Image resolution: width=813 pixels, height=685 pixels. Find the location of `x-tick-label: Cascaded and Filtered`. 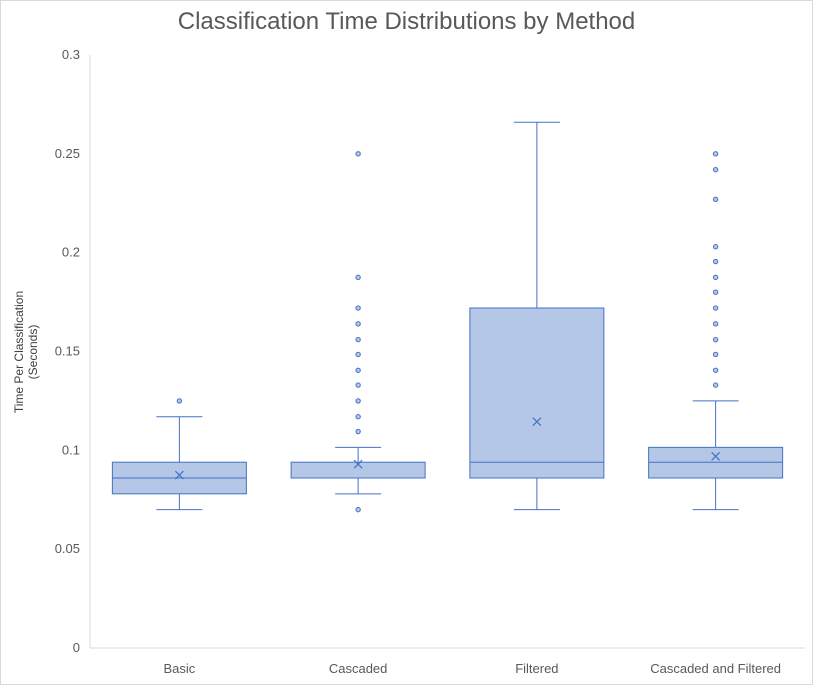

x-tick-label: Cascaded and Filtered is located at coordinates (715, 668).